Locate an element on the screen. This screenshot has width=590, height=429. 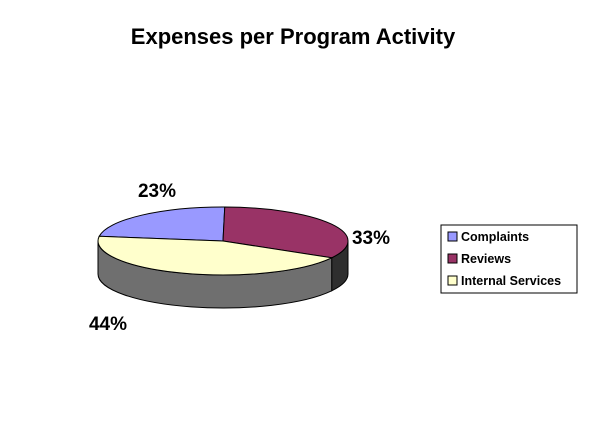
legend: Complaints Reviews Internal Services is located at coordinates (509, 259).